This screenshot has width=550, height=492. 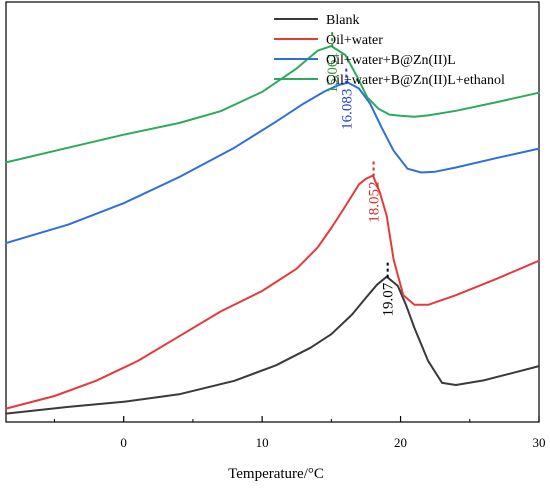 I want to click on x-tick-label-10: 10, so click(x=262, y=442).